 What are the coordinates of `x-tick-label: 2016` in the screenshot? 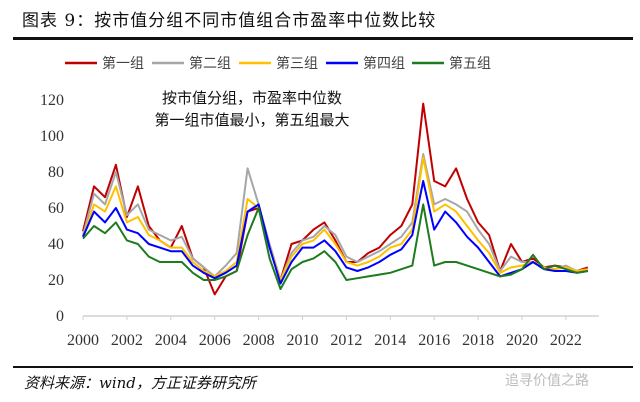 It's located at (434, 340).